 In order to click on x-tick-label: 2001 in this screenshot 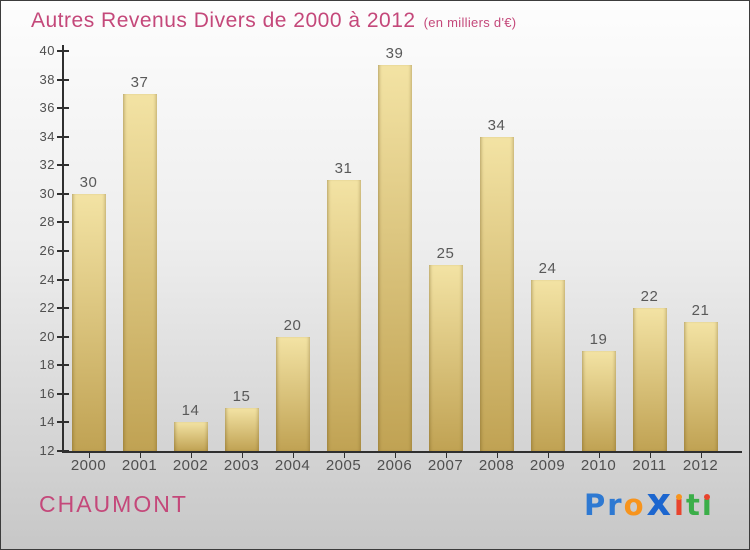, I will do `click(139, 465)`.